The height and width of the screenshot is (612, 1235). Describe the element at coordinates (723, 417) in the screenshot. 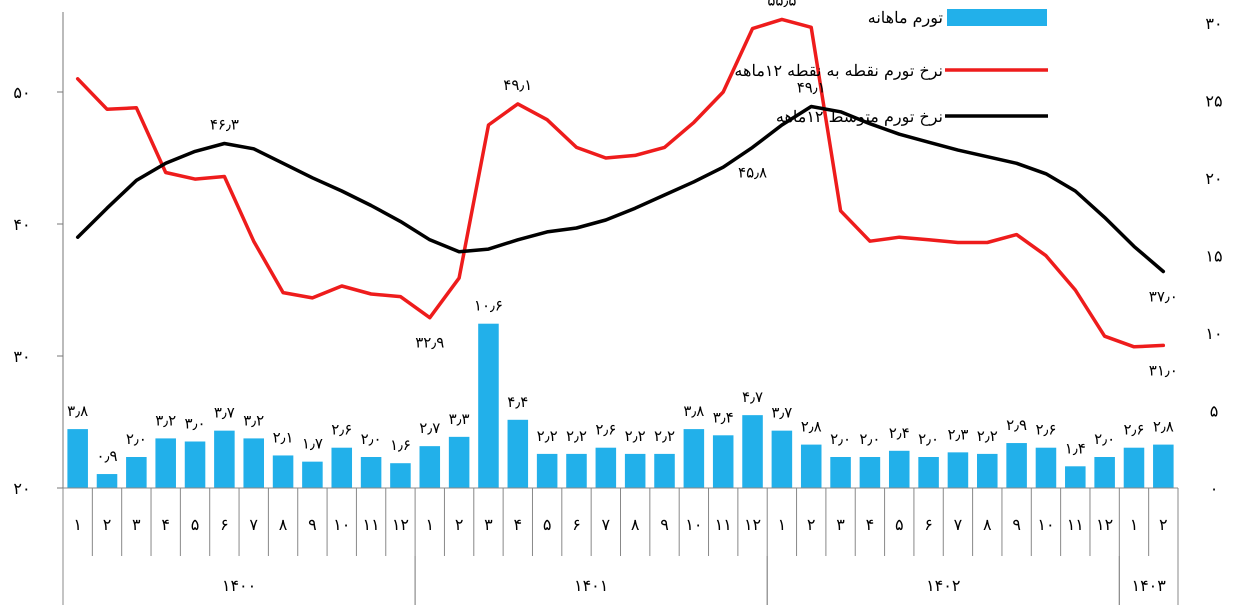

I see `bar-data-label: ۳٫۴` at that location.